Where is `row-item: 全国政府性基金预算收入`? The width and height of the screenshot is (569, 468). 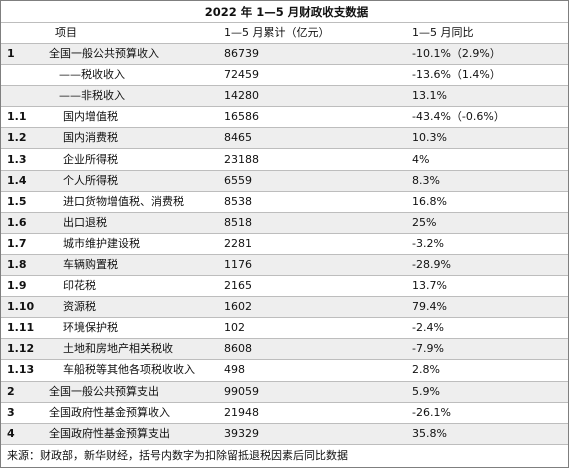
row-item: 全国政府性基金预算收入 is located at coordinates (132, 412).